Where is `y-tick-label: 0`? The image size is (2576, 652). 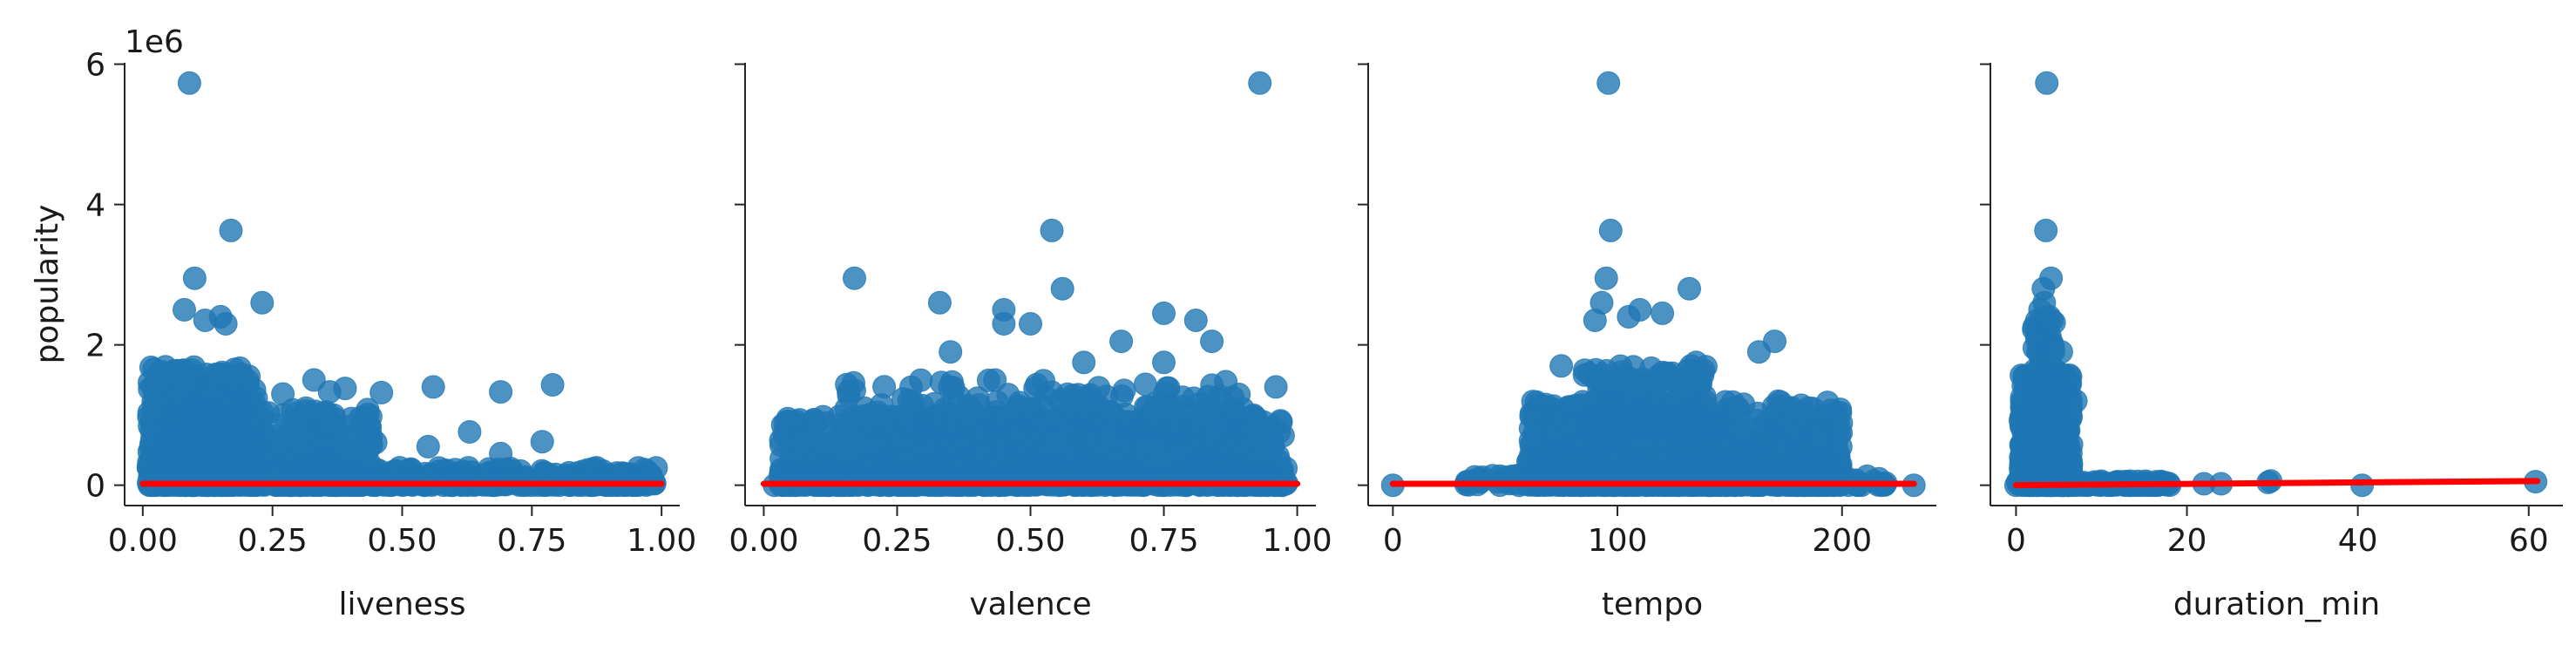 y-tick-label: 0 is located at coordinates (95, 487).